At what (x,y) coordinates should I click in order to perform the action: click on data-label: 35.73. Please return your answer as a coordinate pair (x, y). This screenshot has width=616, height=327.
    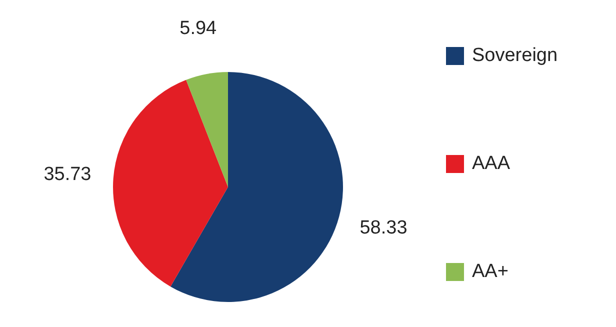
    Looking at the image, I should click on (68, 174).